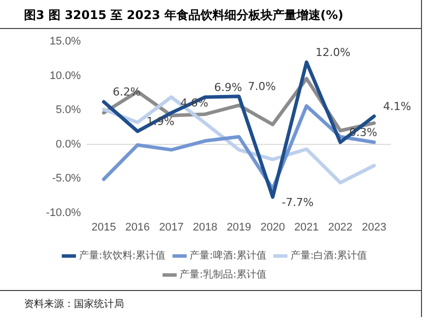  I want to click on data-label: -7.7%, so click(298, 202).